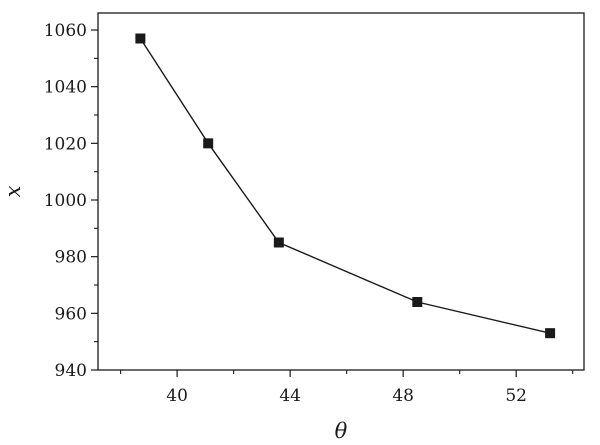 This screenshot has height=445, width=600. What do you see at coordinates (71, 314) in the screenshot?
I see `y-tick-label: 960` at bounding box center [71, 314].